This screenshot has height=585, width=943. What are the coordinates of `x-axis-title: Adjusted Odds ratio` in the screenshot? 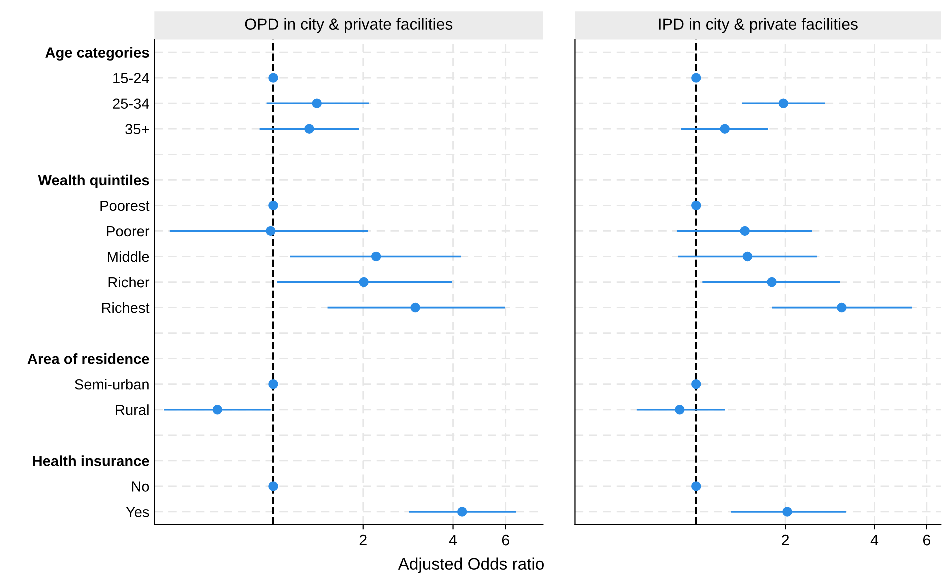 It's located at (471, 566).